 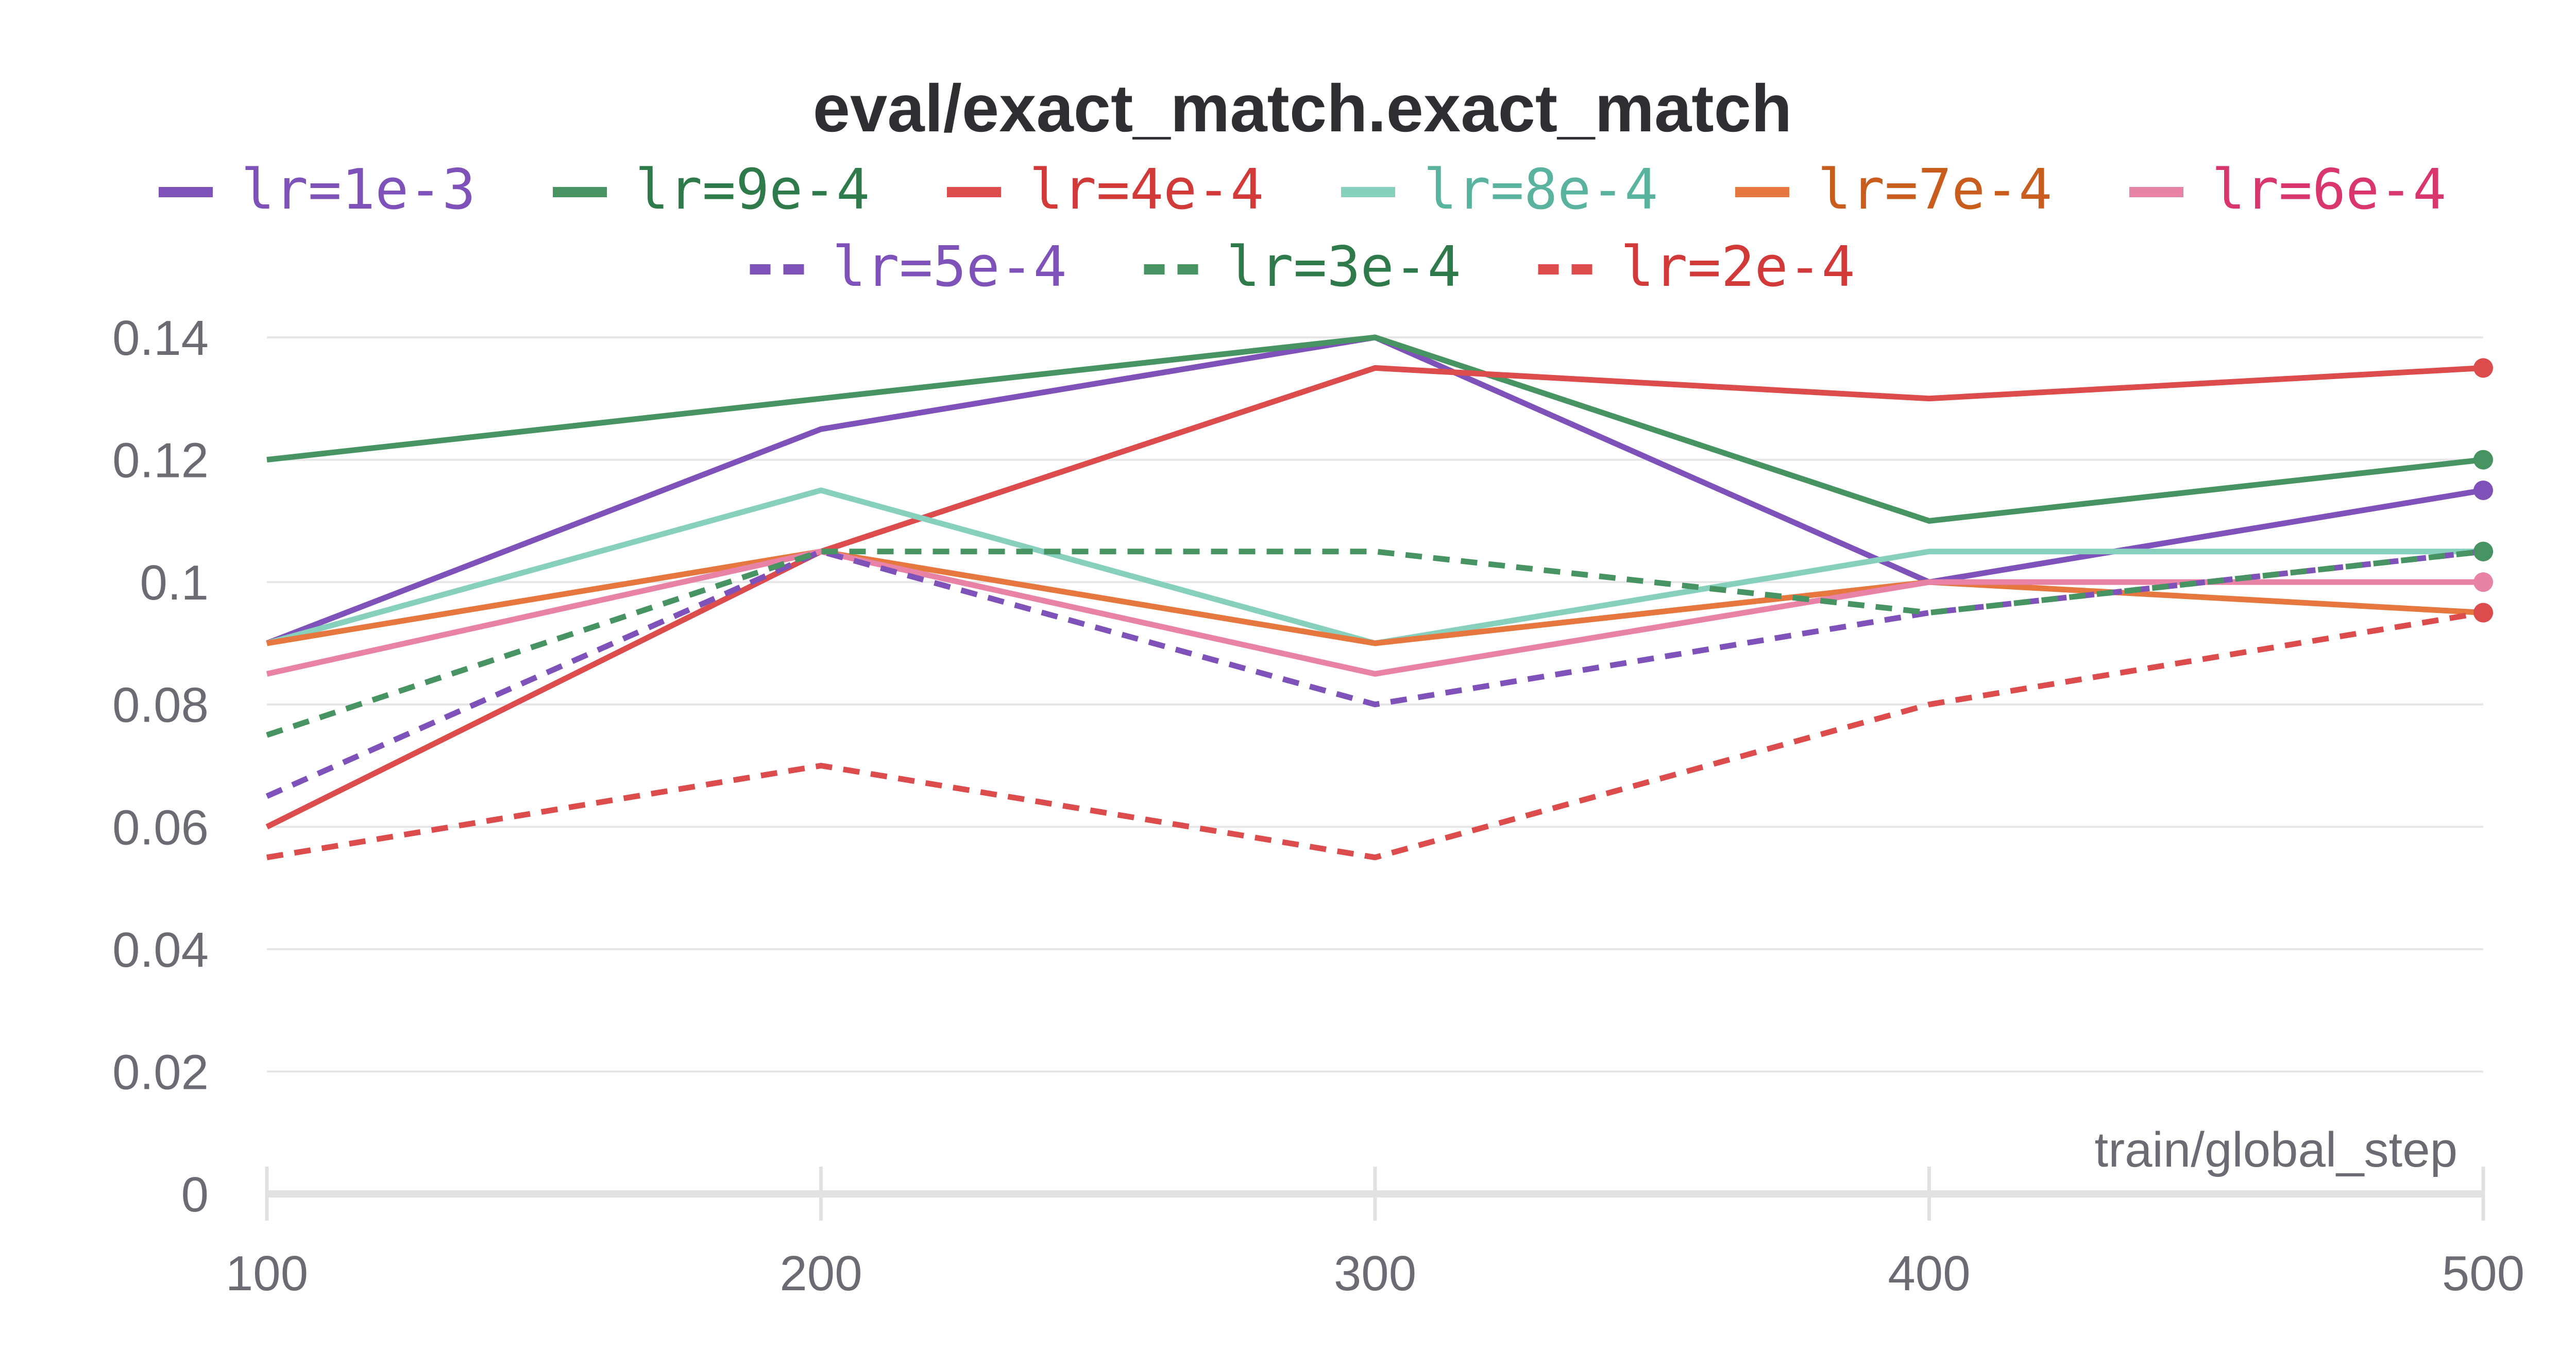 What do you see at coordinates (160, 1072) in the screenshot?
I see `y-tick-label: 0.02` at bounding box center [160, 1072].